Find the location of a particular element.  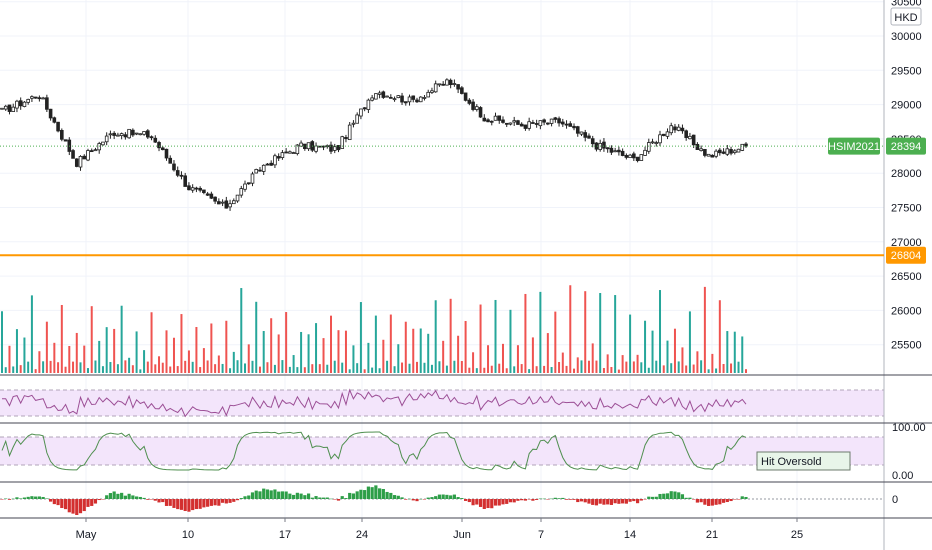

rsi-pane is located at coordinates (442, 403).